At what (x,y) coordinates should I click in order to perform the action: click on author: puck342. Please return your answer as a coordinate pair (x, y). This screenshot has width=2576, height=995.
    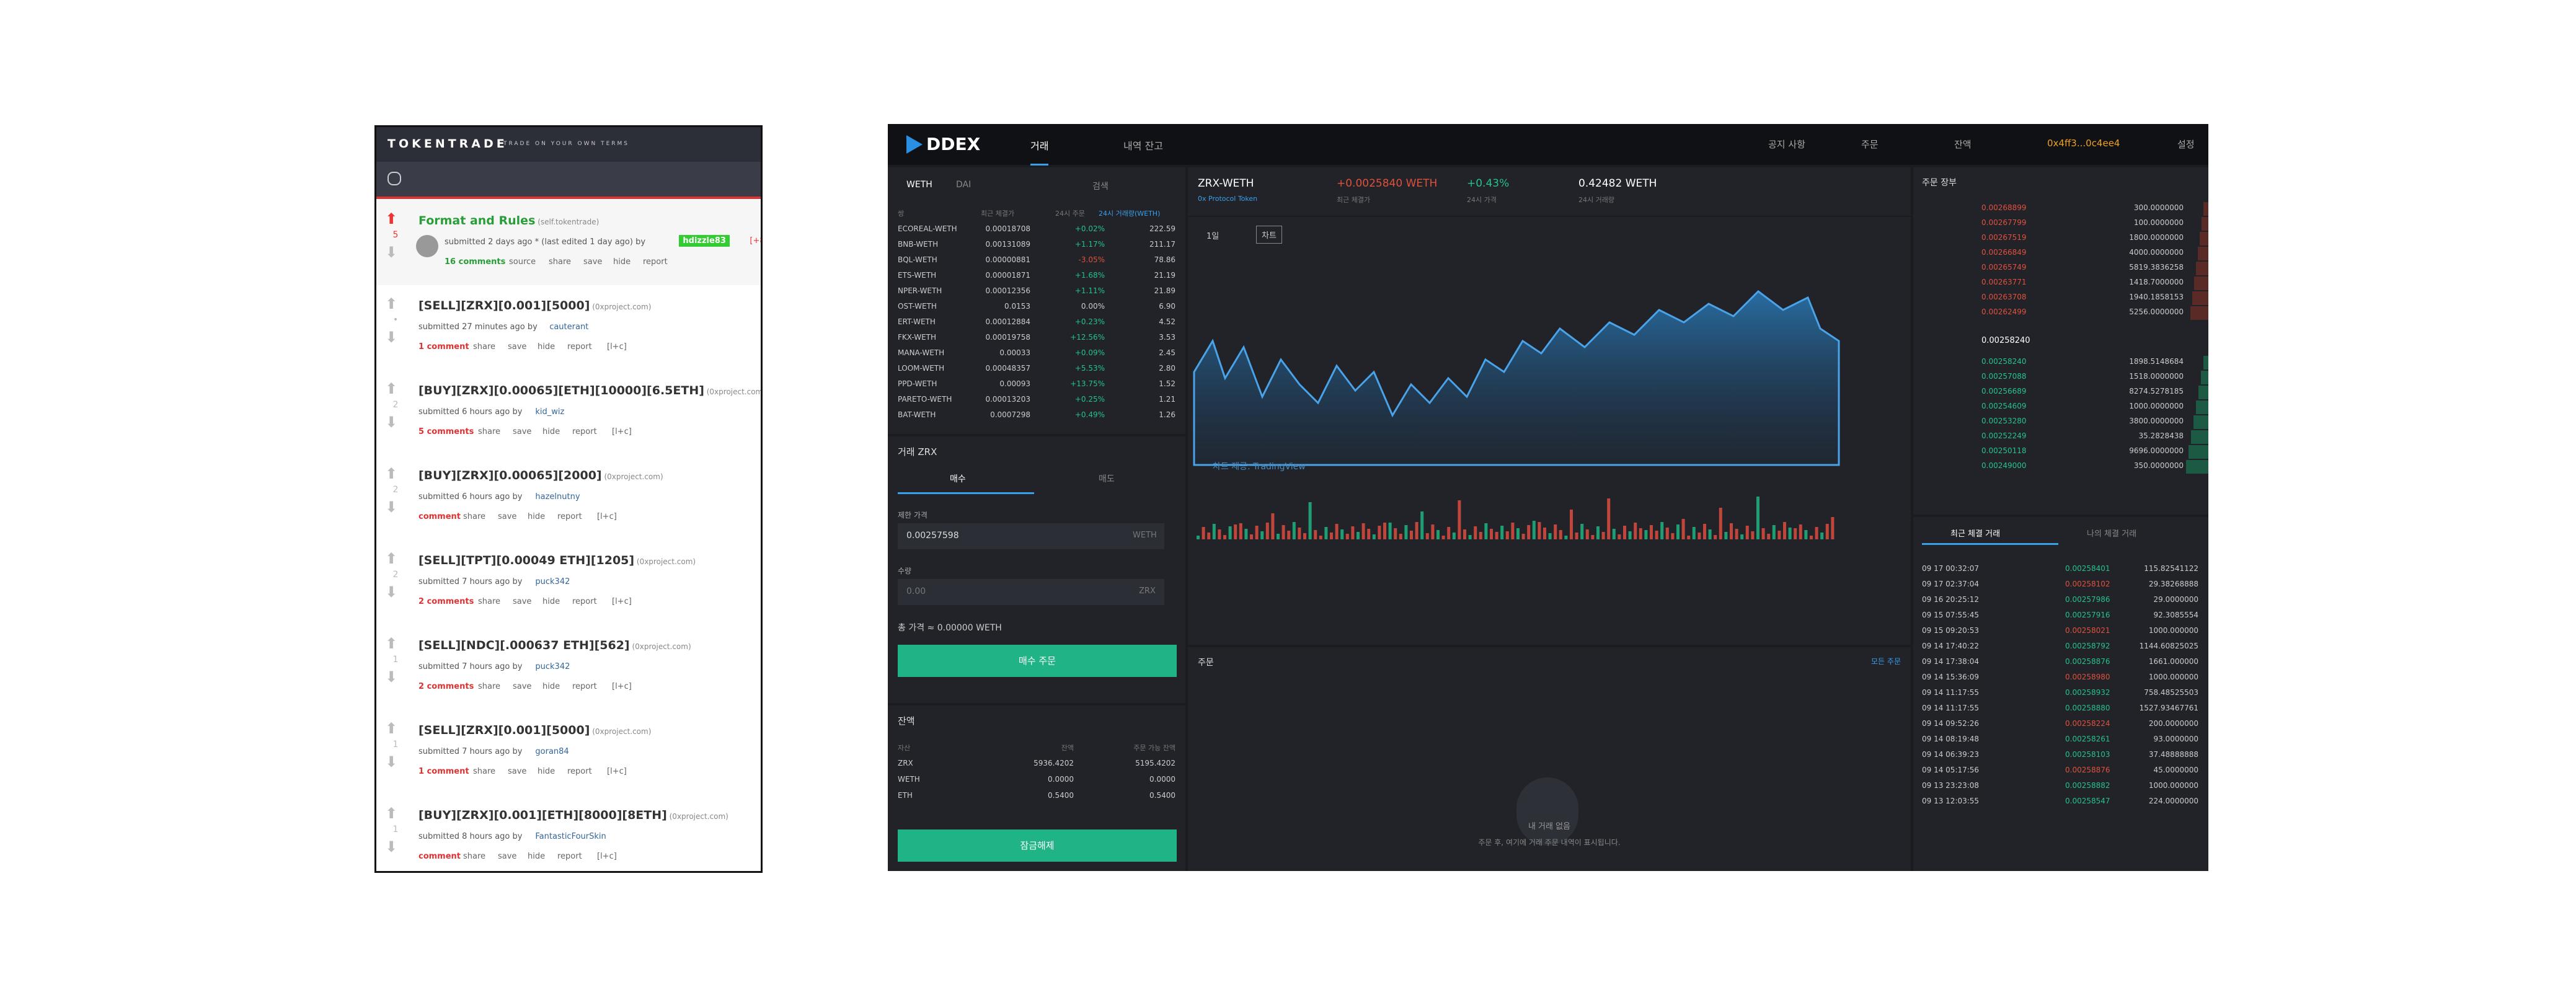
    Looking at the image, I should click on (552, 581).